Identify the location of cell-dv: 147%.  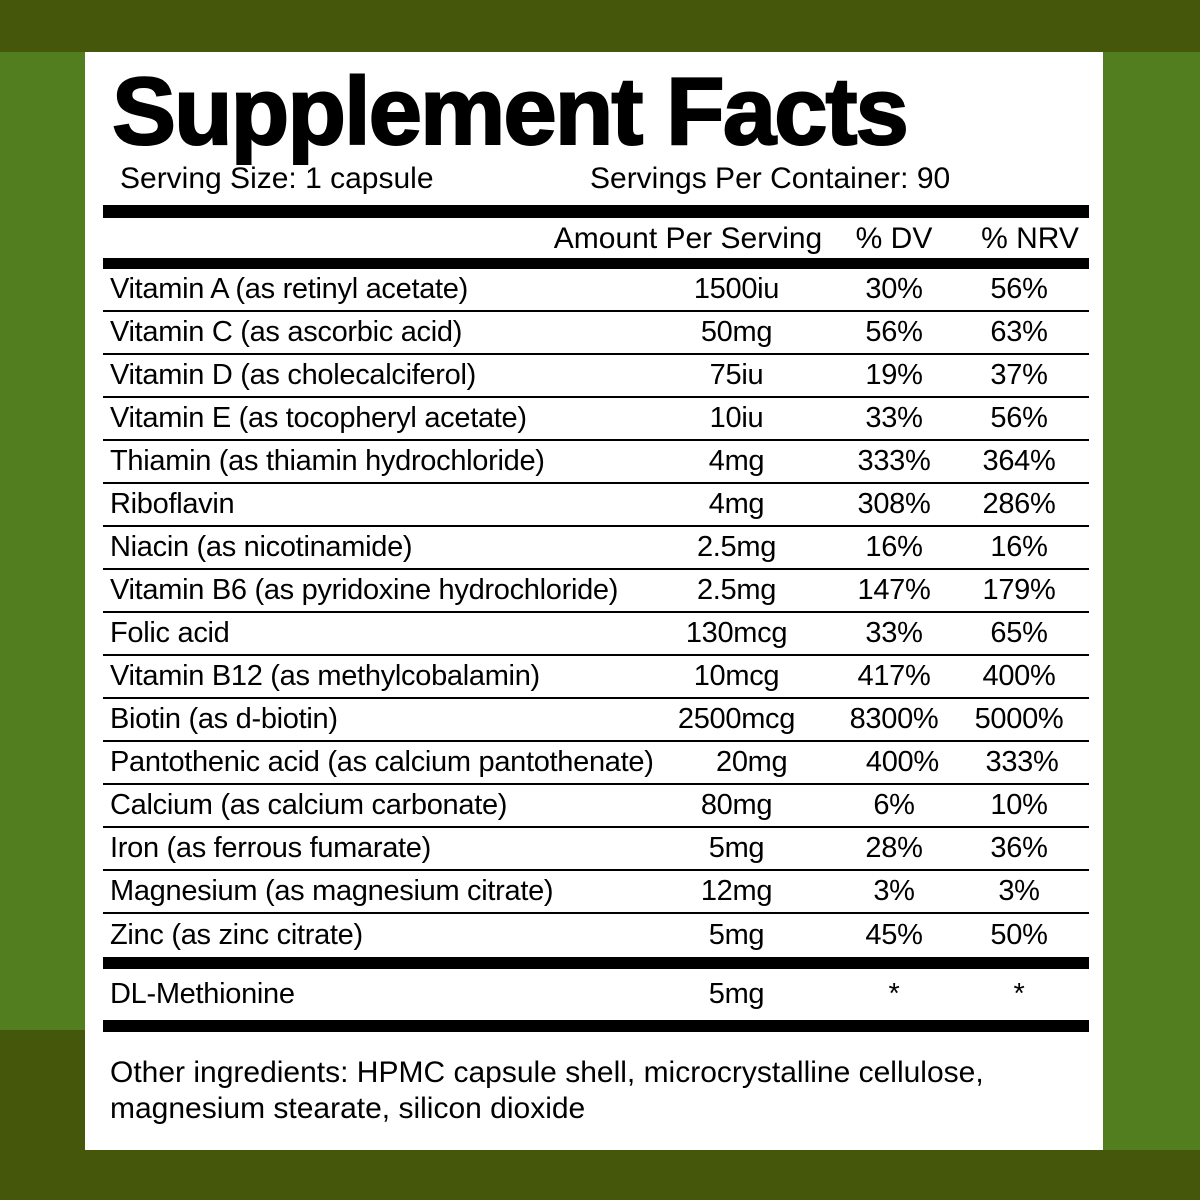
(894, 590).